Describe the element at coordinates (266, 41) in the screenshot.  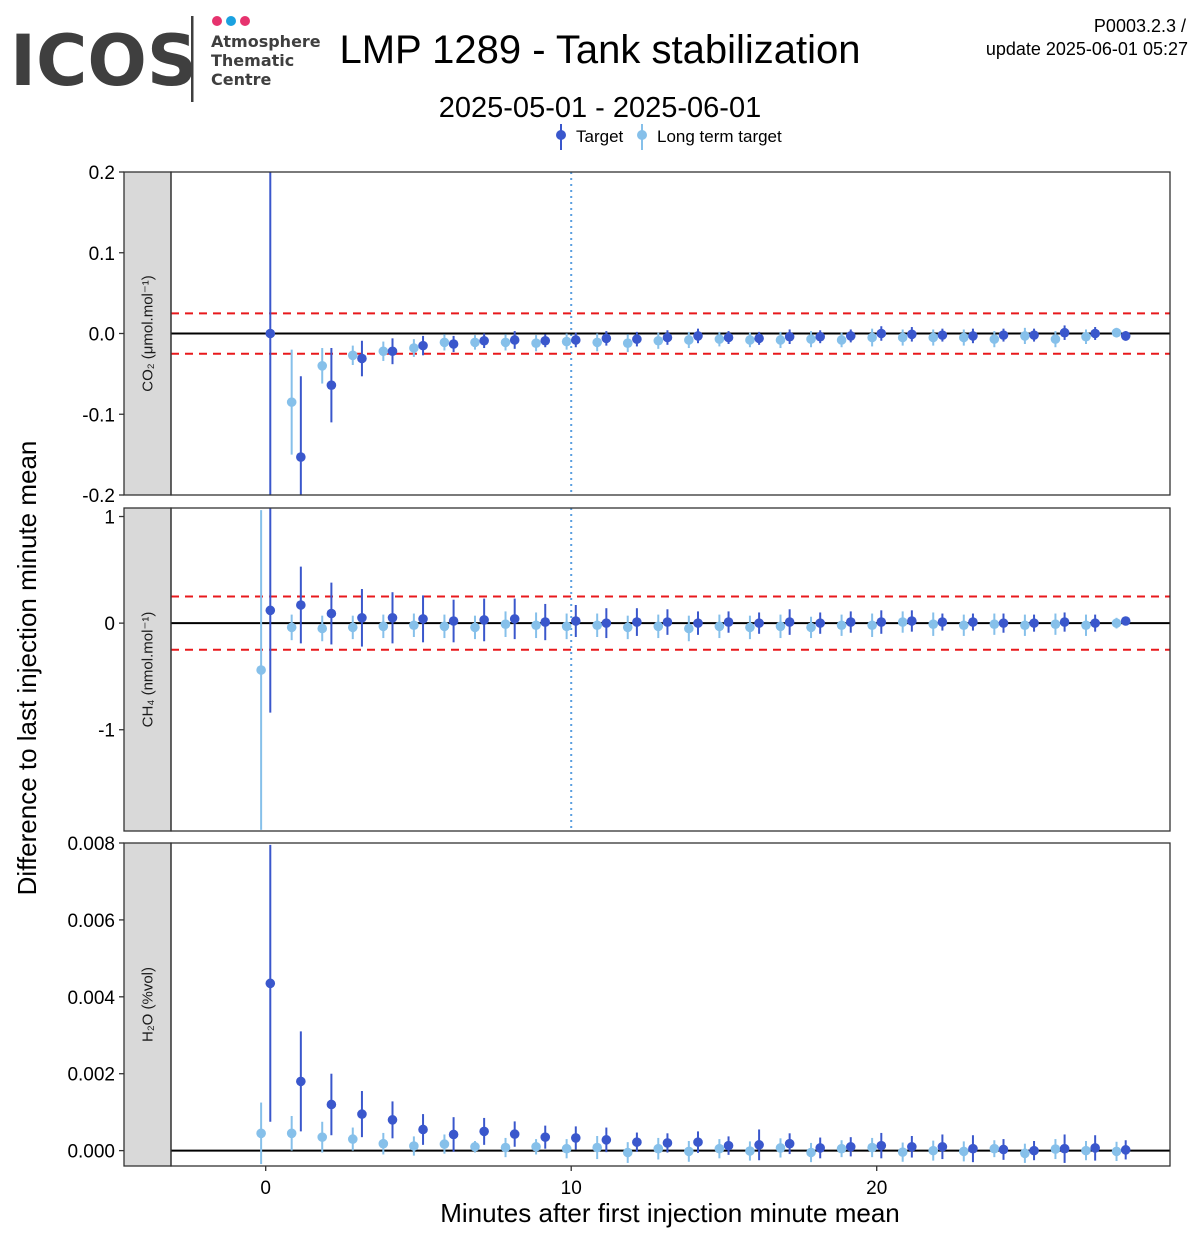
I see `logo-line-1: Atmosphere` at that location.